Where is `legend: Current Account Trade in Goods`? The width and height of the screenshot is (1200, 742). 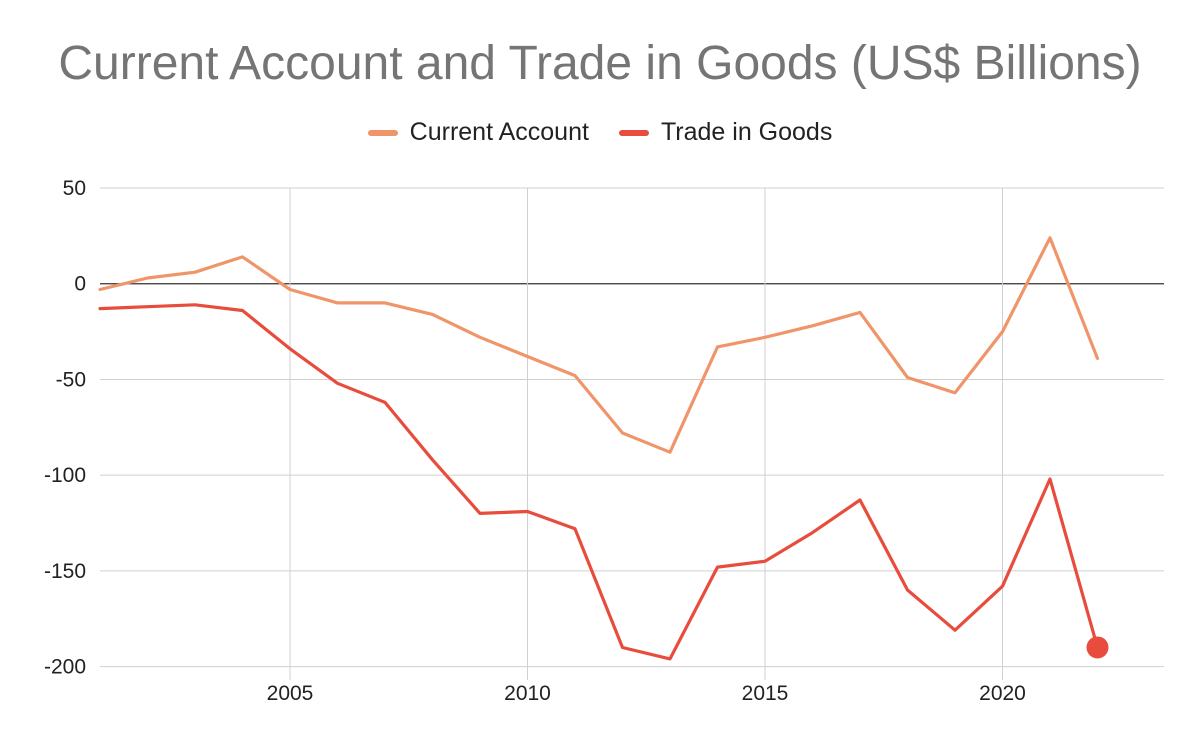
legend: Current Account Trade in Goods is located at coordinates (600, 132).